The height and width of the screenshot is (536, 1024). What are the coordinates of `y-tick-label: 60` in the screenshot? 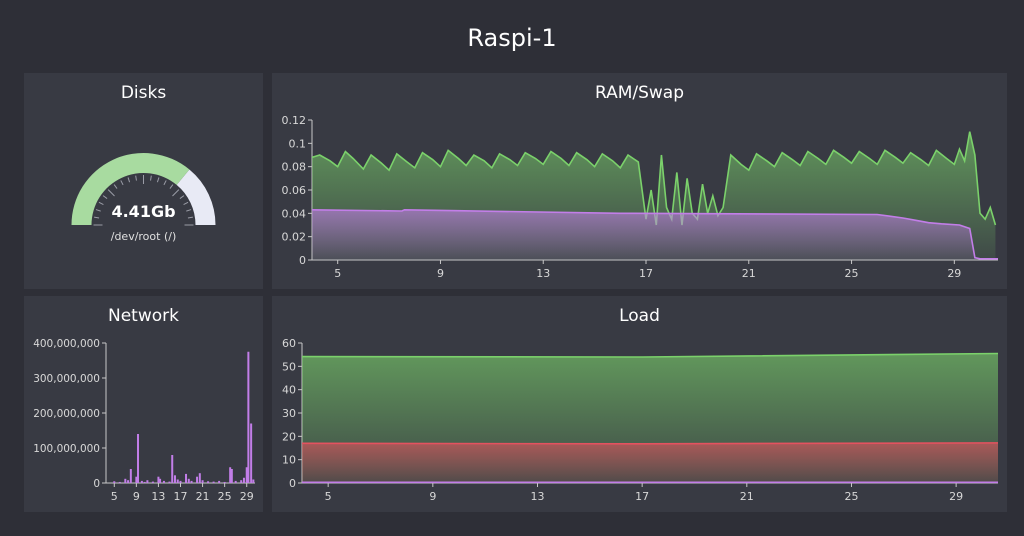 It's located at (289, 343).